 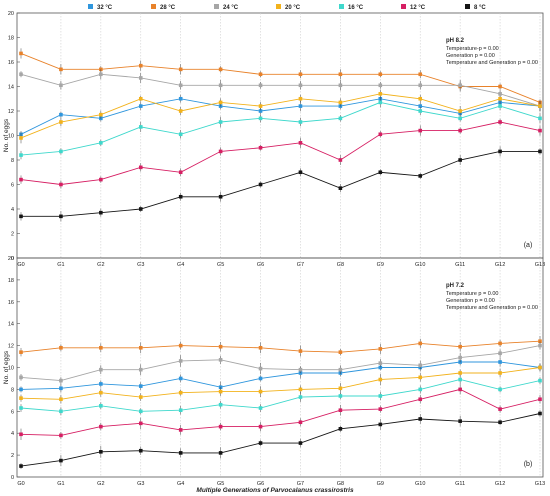 I want to click on series-line-8-c, so click(x=280, y=440).